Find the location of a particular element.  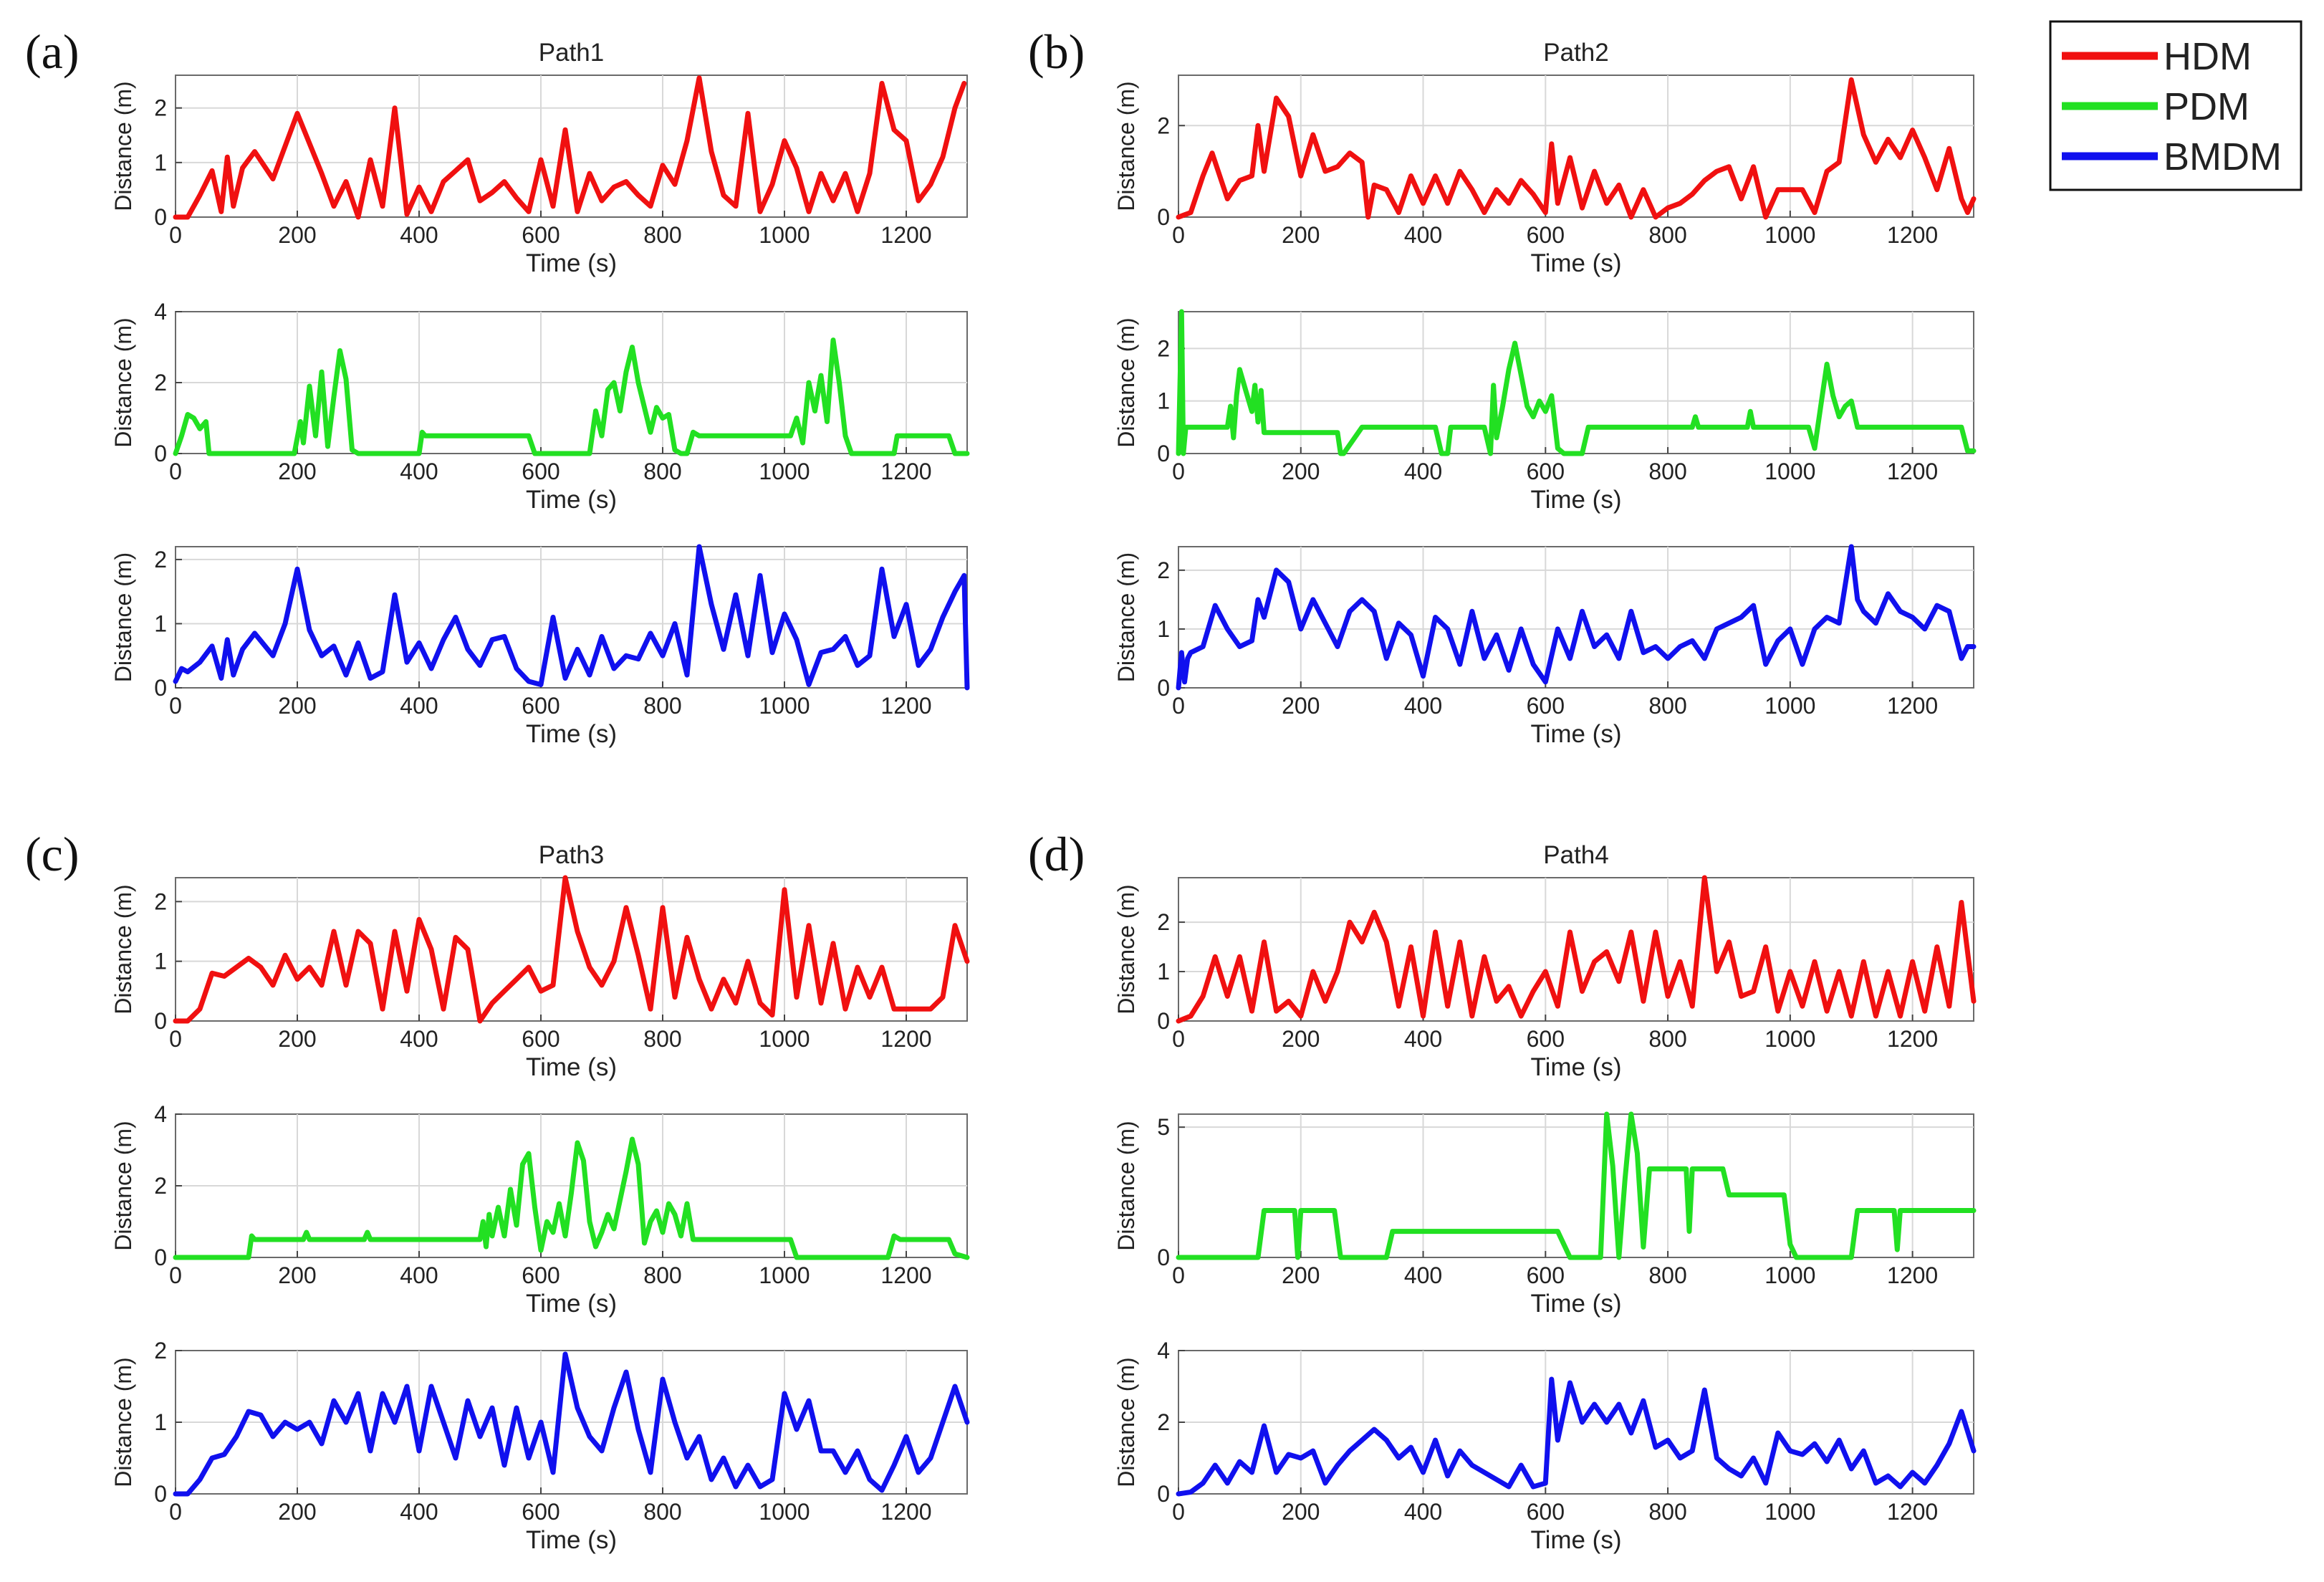

tick-label-x-p3-bmdm-200: 200 is located at coordinates (297, 1512).